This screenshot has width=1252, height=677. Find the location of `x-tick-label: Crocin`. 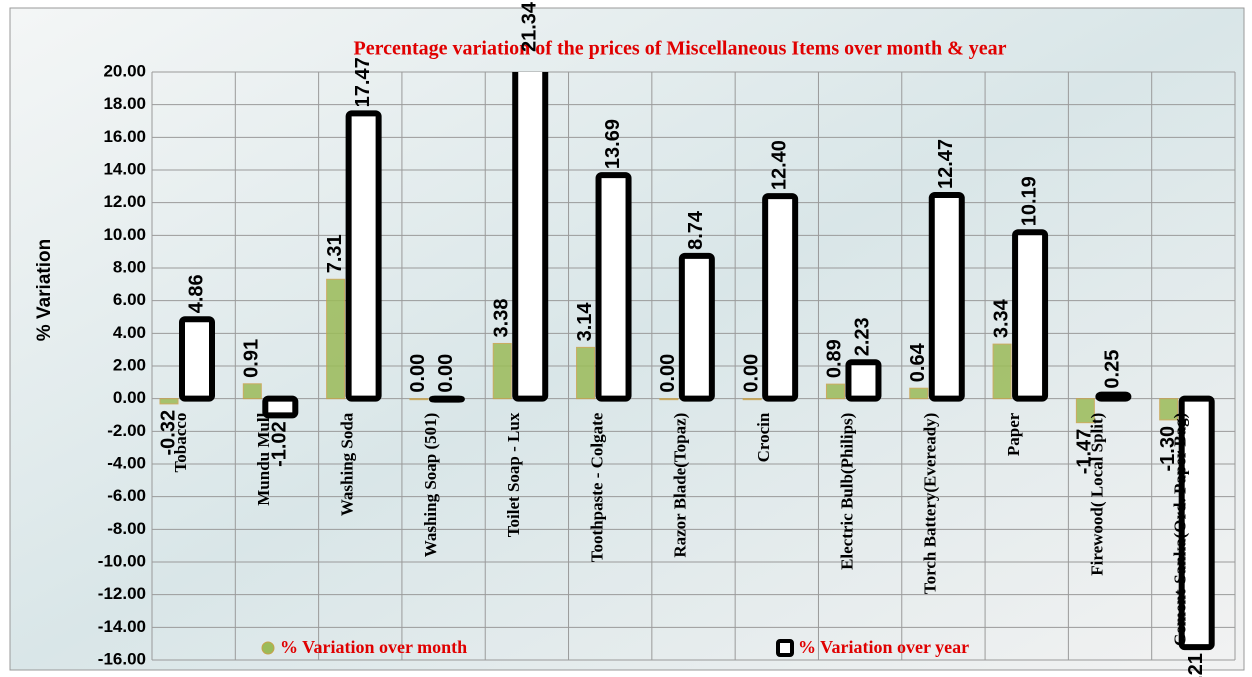

x-tick-label: Crocin is located at coordinates (763, 437).